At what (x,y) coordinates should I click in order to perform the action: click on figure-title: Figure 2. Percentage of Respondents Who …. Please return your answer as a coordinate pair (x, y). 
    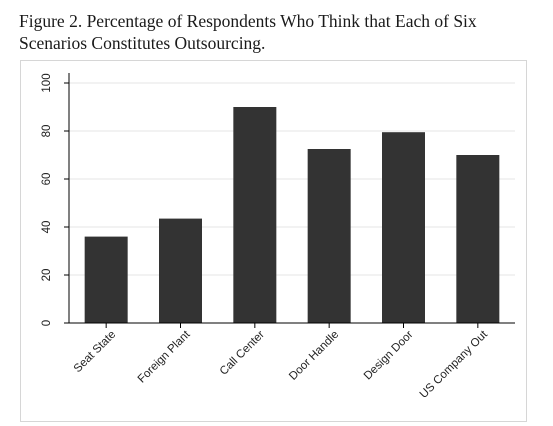
    Looking at the image, I should click on (248, 32).